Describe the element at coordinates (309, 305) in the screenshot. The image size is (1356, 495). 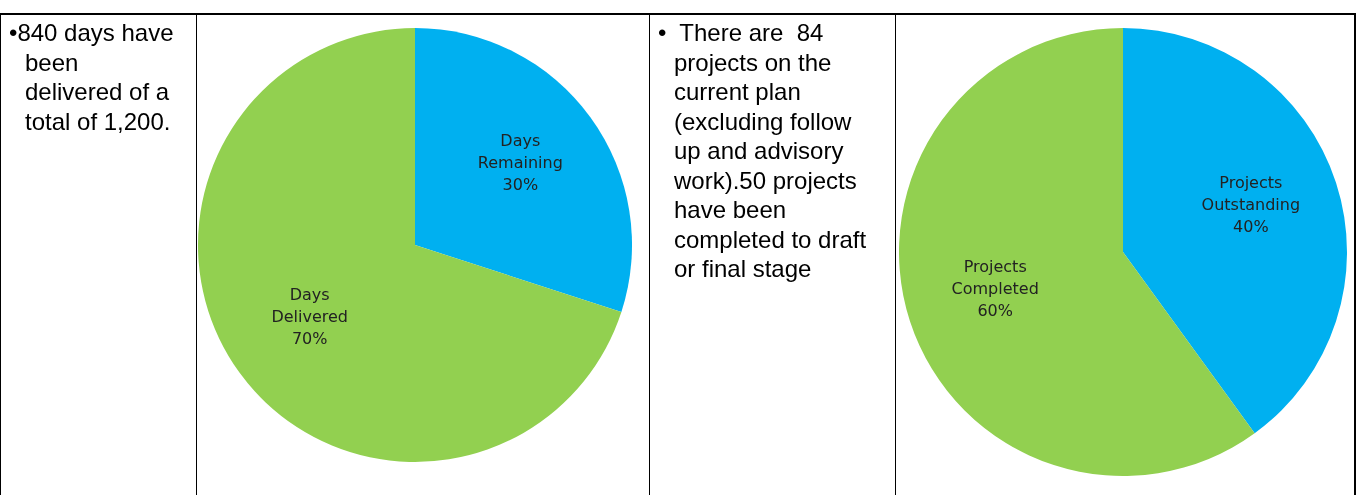
I see `slice-label: Days Delivered` at that location.